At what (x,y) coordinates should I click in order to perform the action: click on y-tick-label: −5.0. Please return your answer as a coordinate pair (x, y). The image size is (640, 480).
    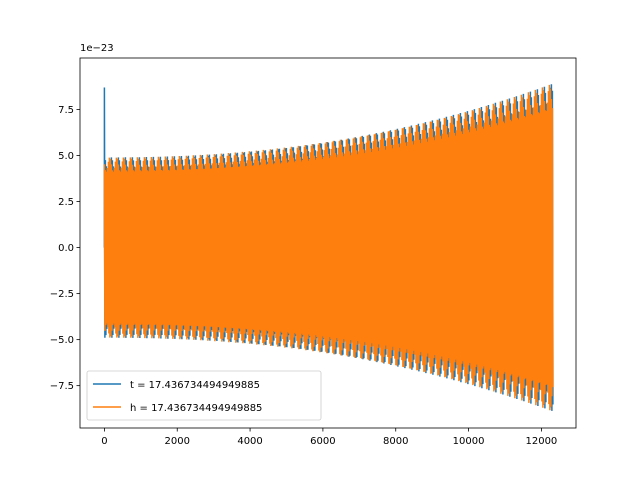
    Looking at the image, I should click on (62, 340).